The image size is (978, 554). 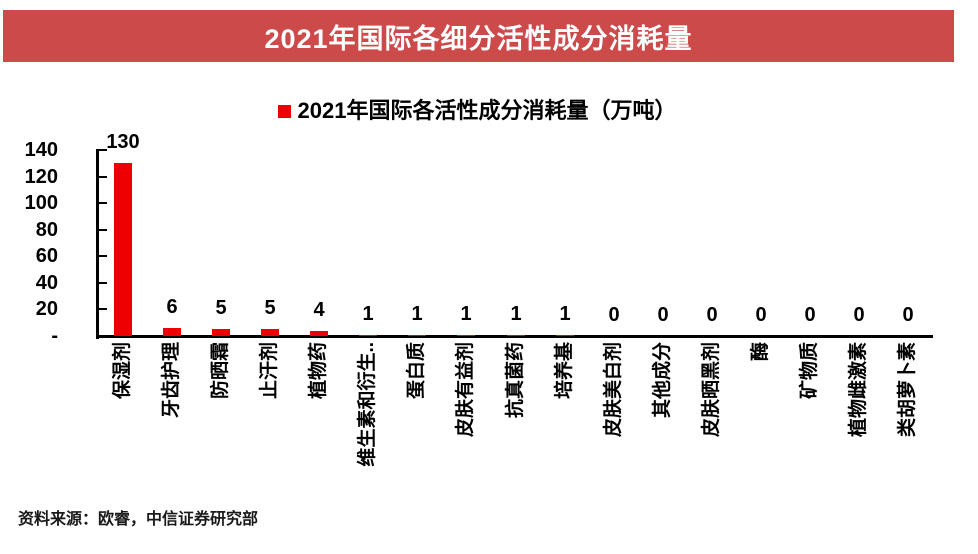 I want to click on bar-value-label: 130, so click(x=123, y=142).